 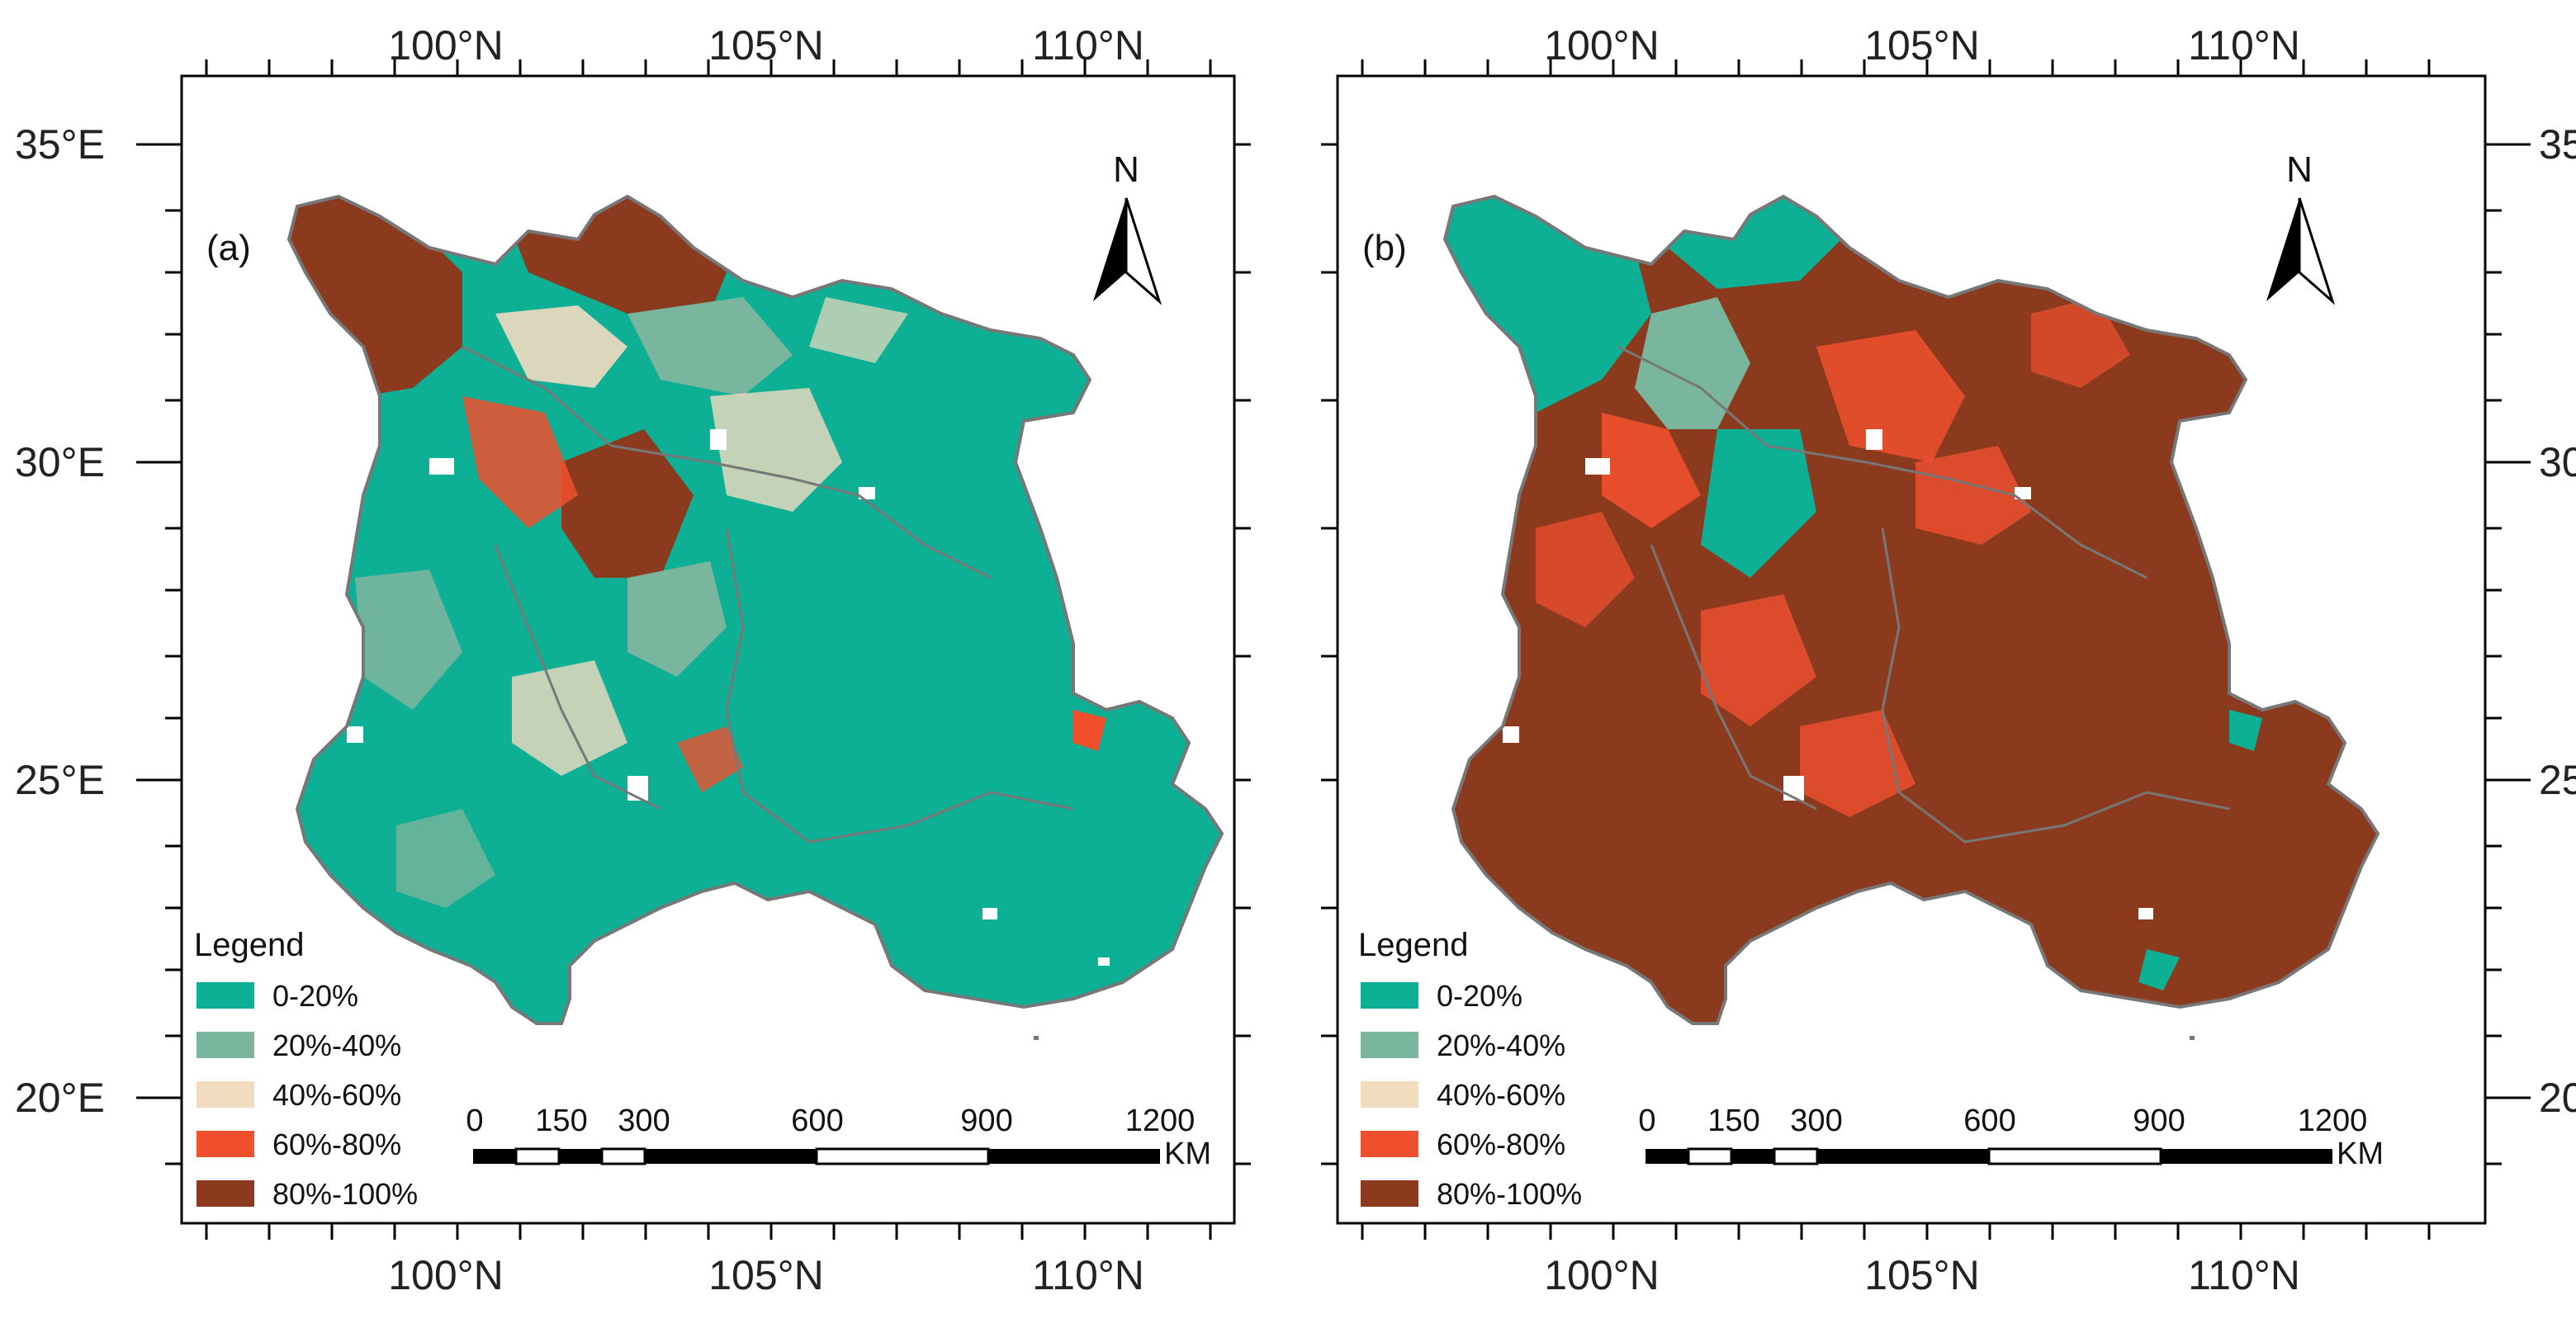 What do you see at coordinates (2557, 462) in the screenshot?
I see `right-tick-label: 30°E` at bounding box center [2557, 462].